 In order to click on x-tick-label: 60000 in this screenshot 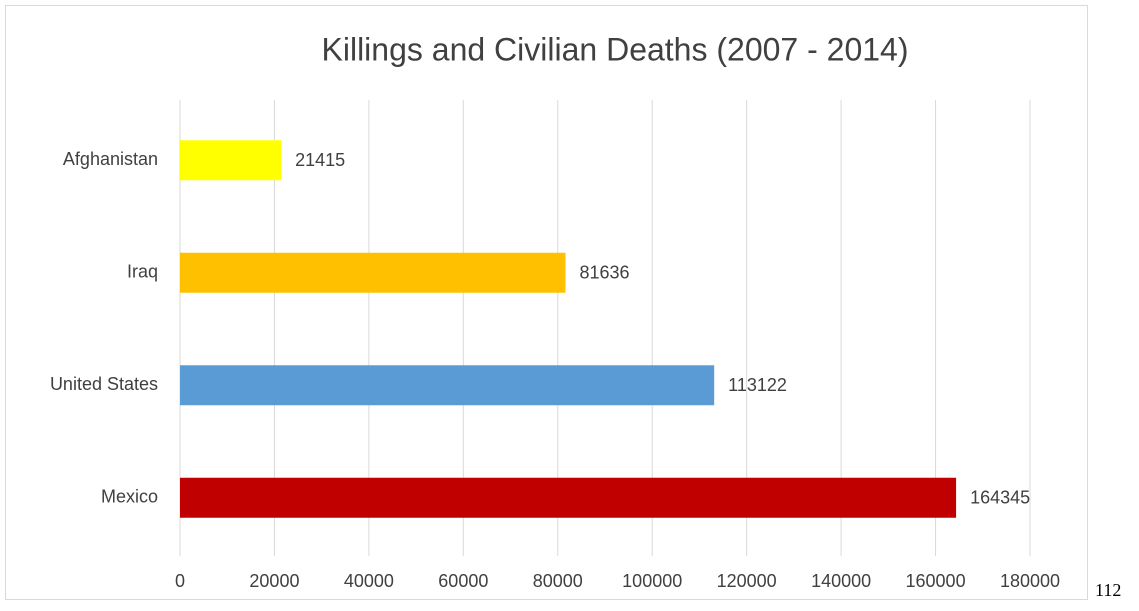, I will do `click(463, 581)`.